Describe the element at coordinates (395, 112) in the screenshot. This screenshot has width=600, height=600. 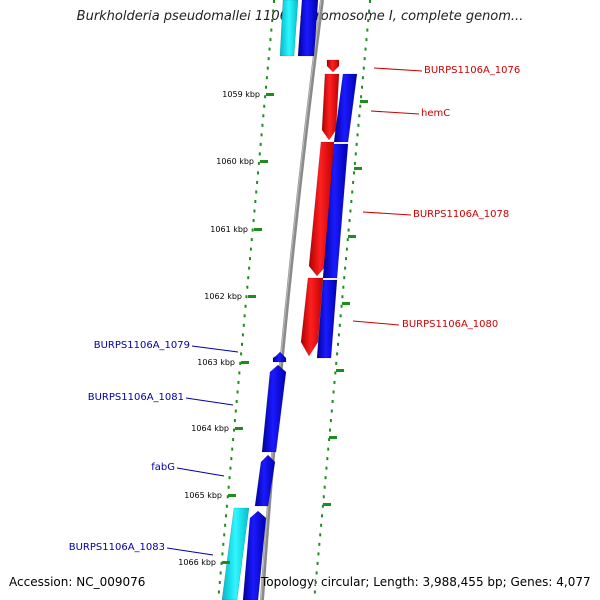
I see `forward-leader-line` at that location.